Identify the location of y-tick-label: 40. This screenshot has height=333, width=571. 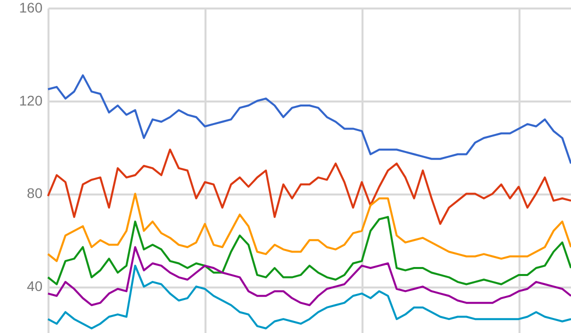
(34, 286).